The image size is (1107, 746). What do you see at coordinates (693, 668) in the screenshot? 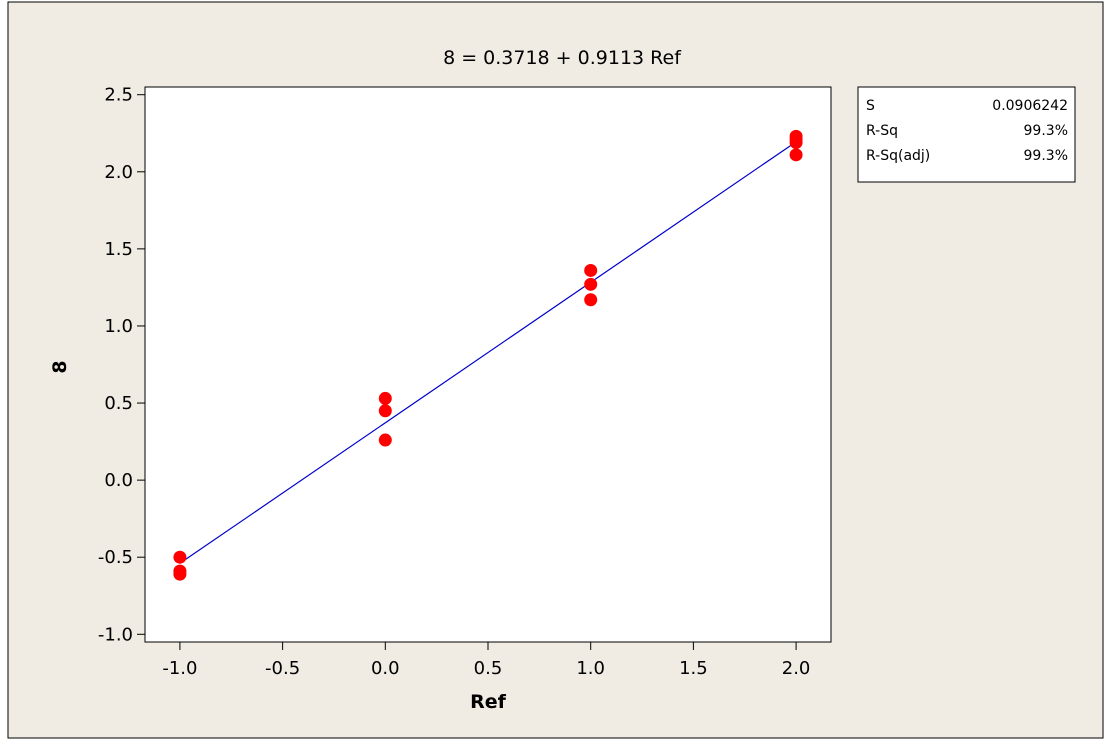
I see `x-tick-label: 1.5` at bounding box center [693, 668].